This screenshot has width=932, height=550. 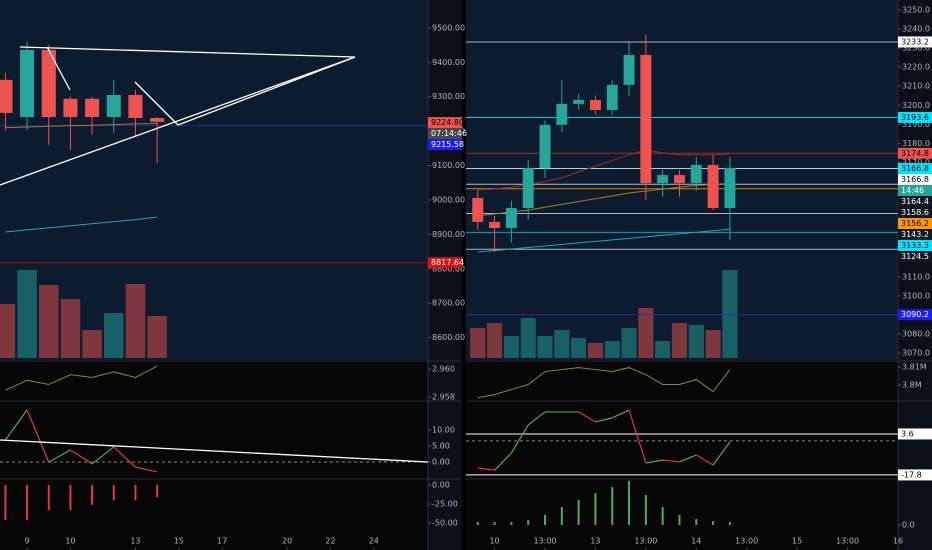 I want to click on y-tick-label: 3.81M, so click(x=914, y=367).